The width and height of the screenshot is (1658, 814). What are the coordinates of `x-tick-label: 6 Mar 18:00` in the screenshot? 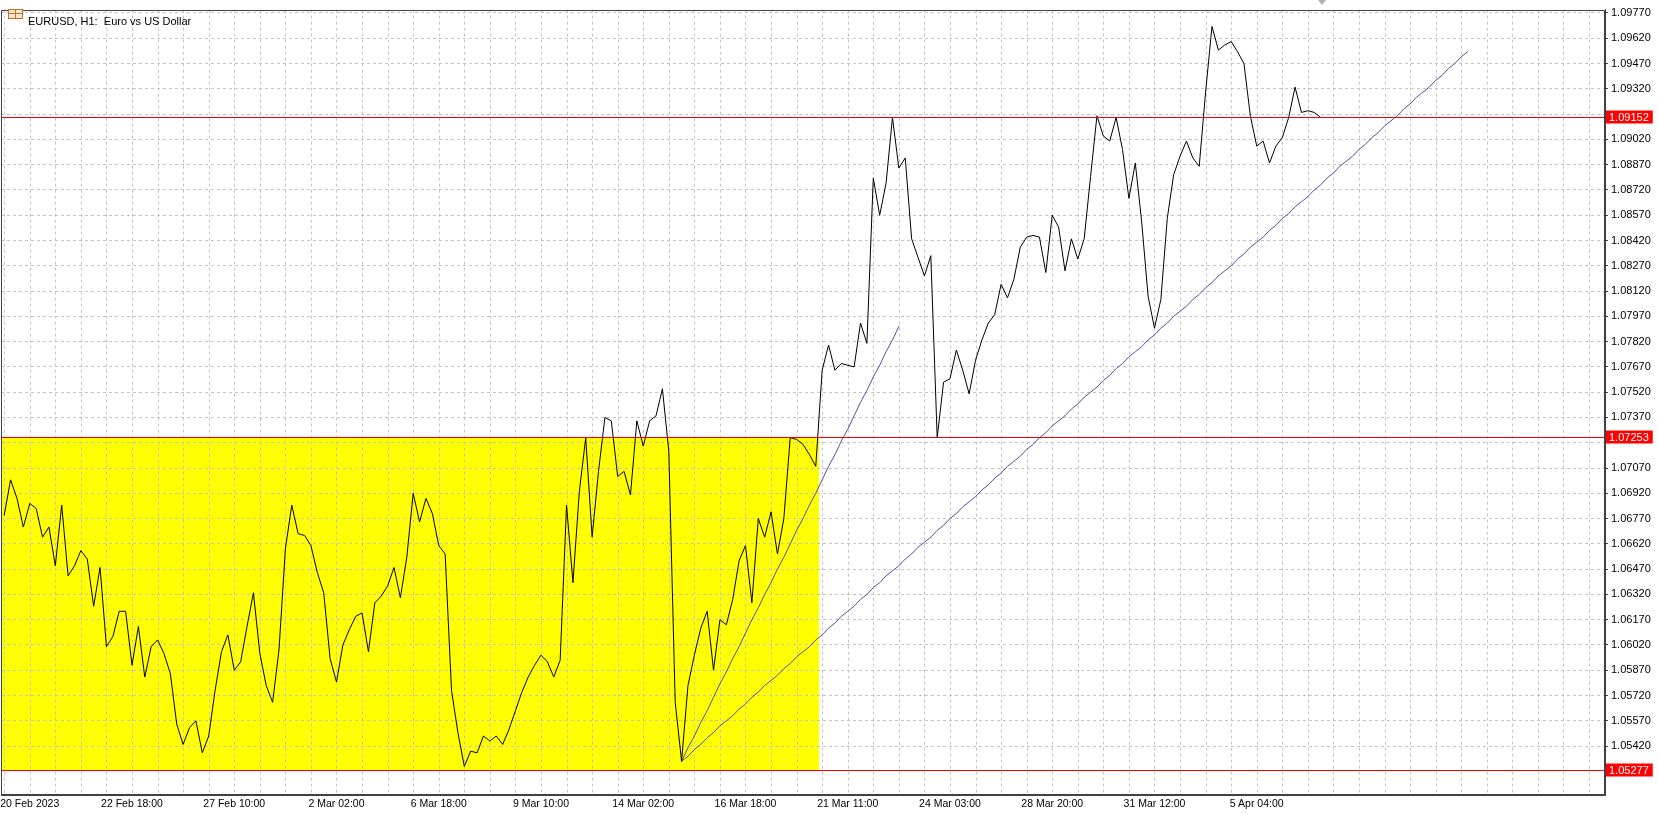 It's located at (438, 803).